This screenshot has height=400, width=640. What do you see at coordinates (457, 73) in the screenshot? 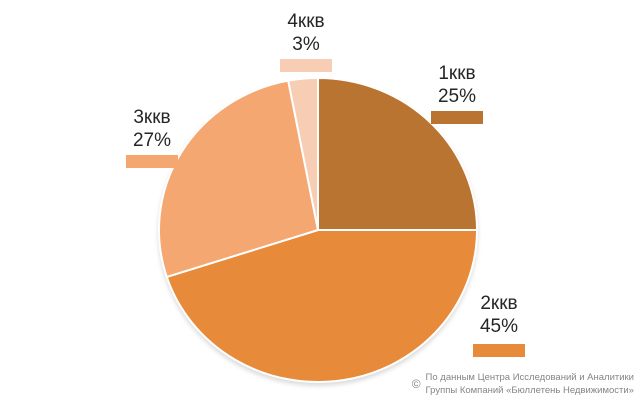
I see `slice-name: 1ккв` at bounding box center [457, 73].